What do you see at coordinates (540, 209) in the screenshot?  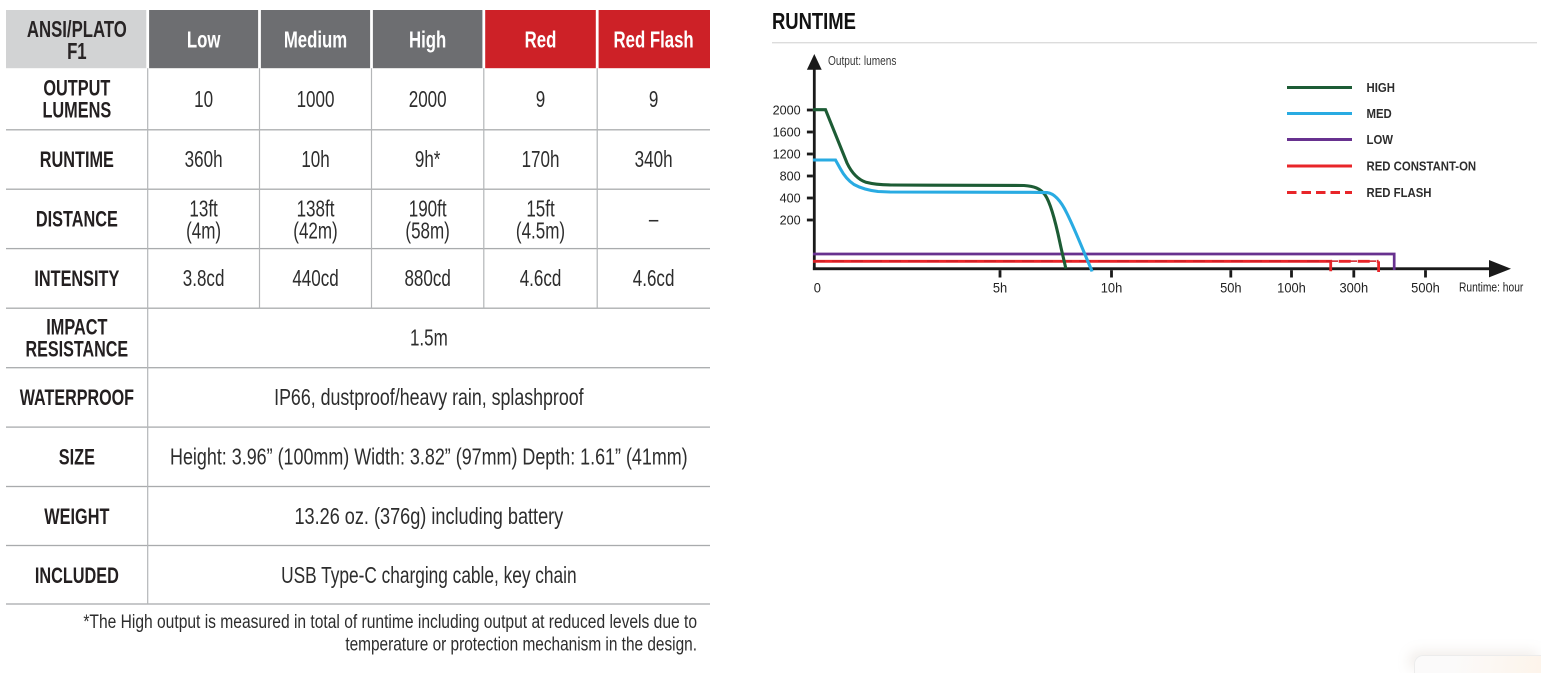 I see `svg-text: 15ft` at bounding box center [540, 209].